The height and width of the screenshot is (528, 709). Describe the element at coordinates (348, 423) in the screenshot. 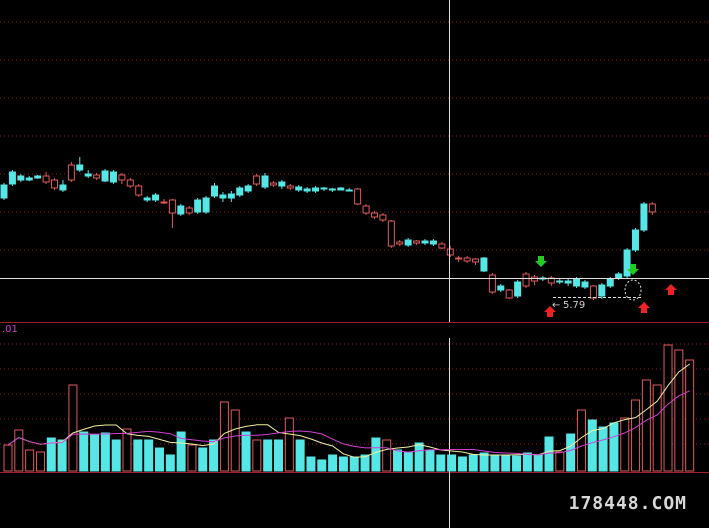

I see `volume-ma-slow` at that location.